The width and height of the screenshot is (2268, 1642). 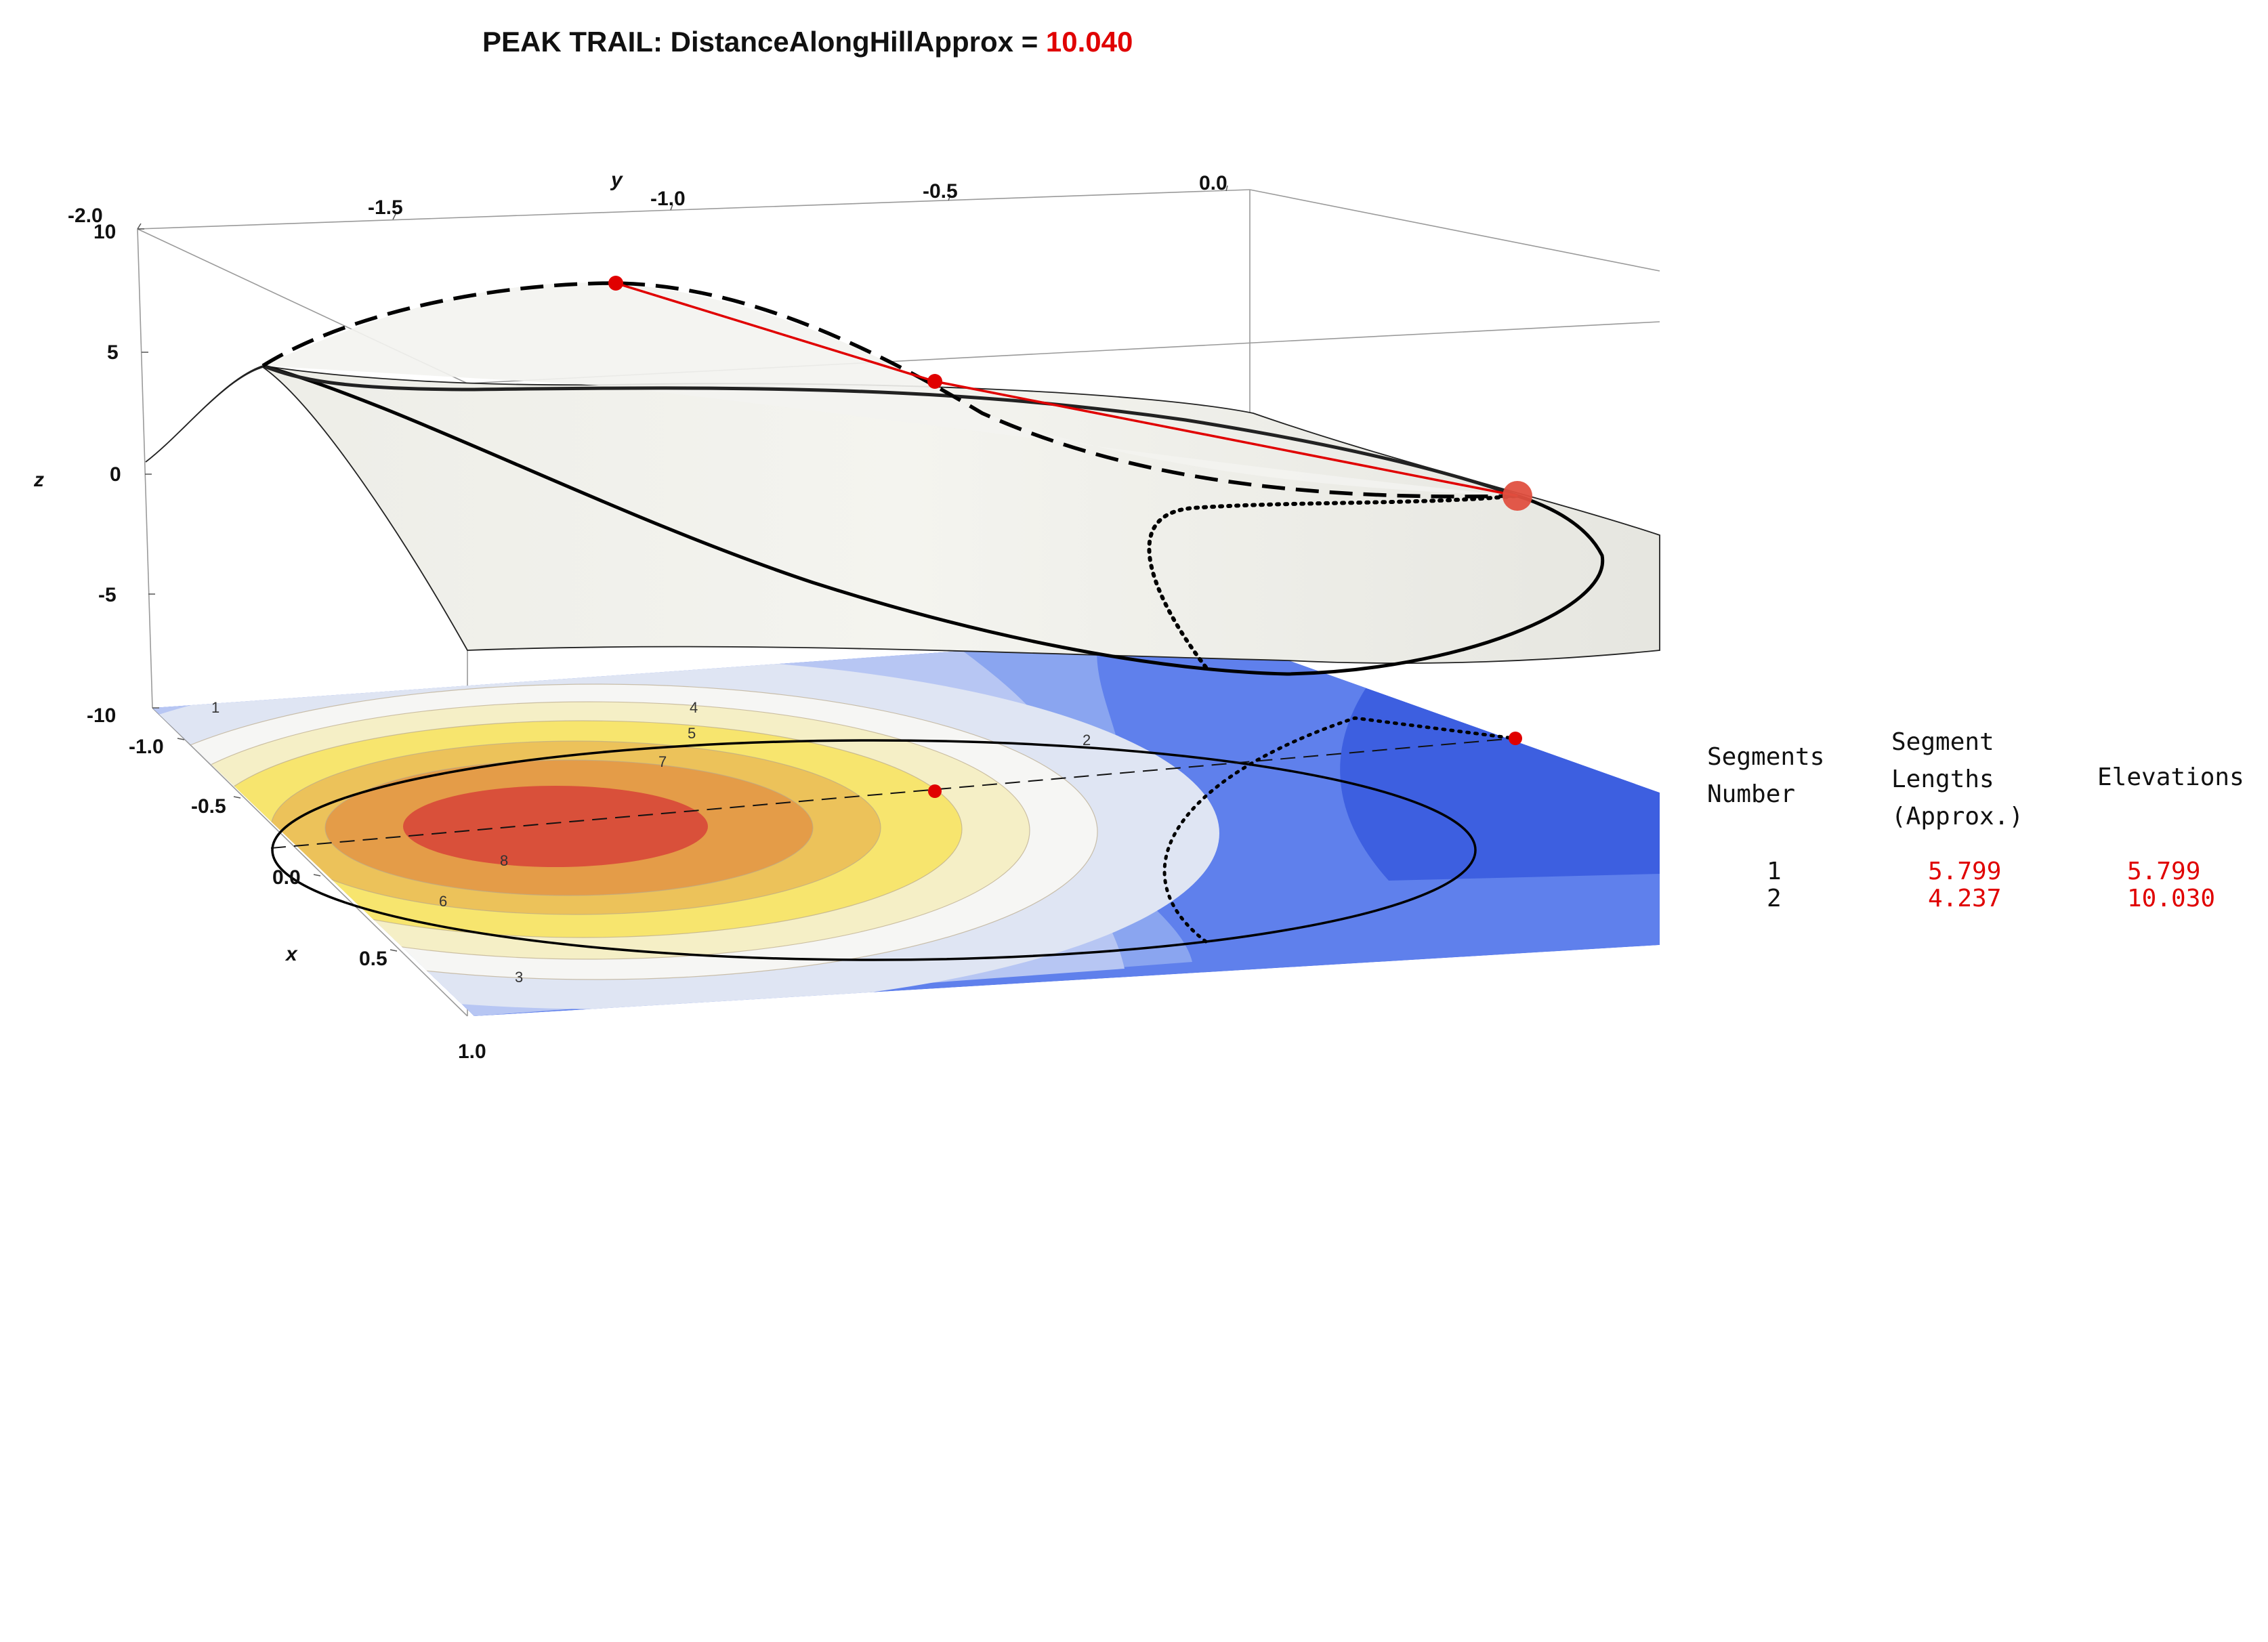 What do you see at coordinates (1766, 757) in the screenshot?
I see `header-line: Segments` at bounding box center [1766, 757].